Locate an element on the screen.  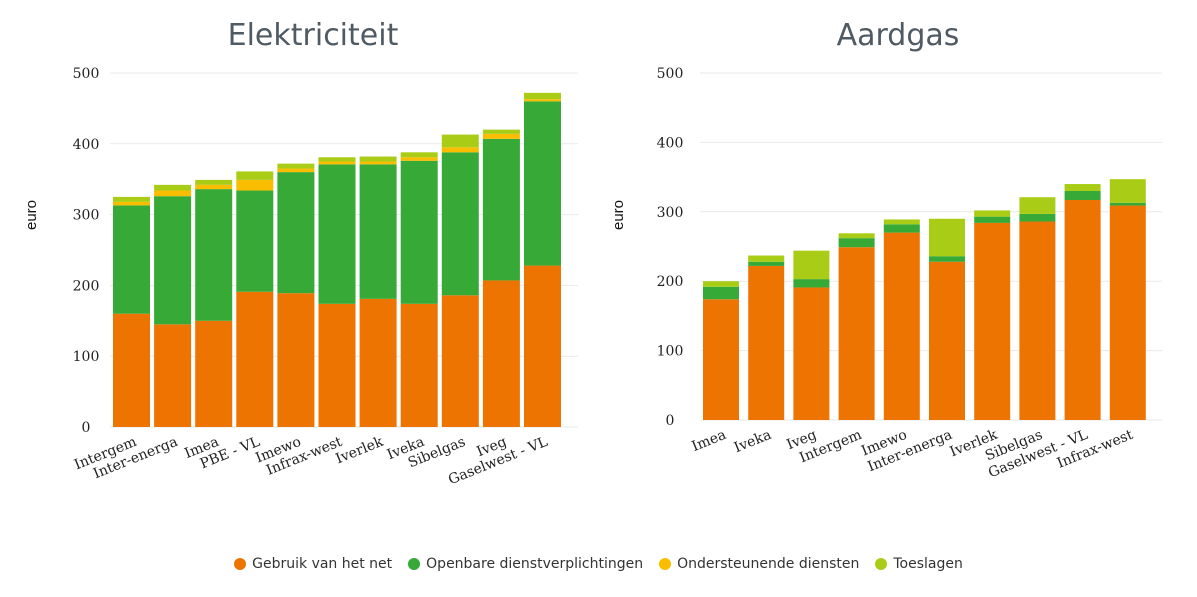
elektriciteit-bar-imea-openbare-dienstverplichtingen is located at coordinates (214, 255).